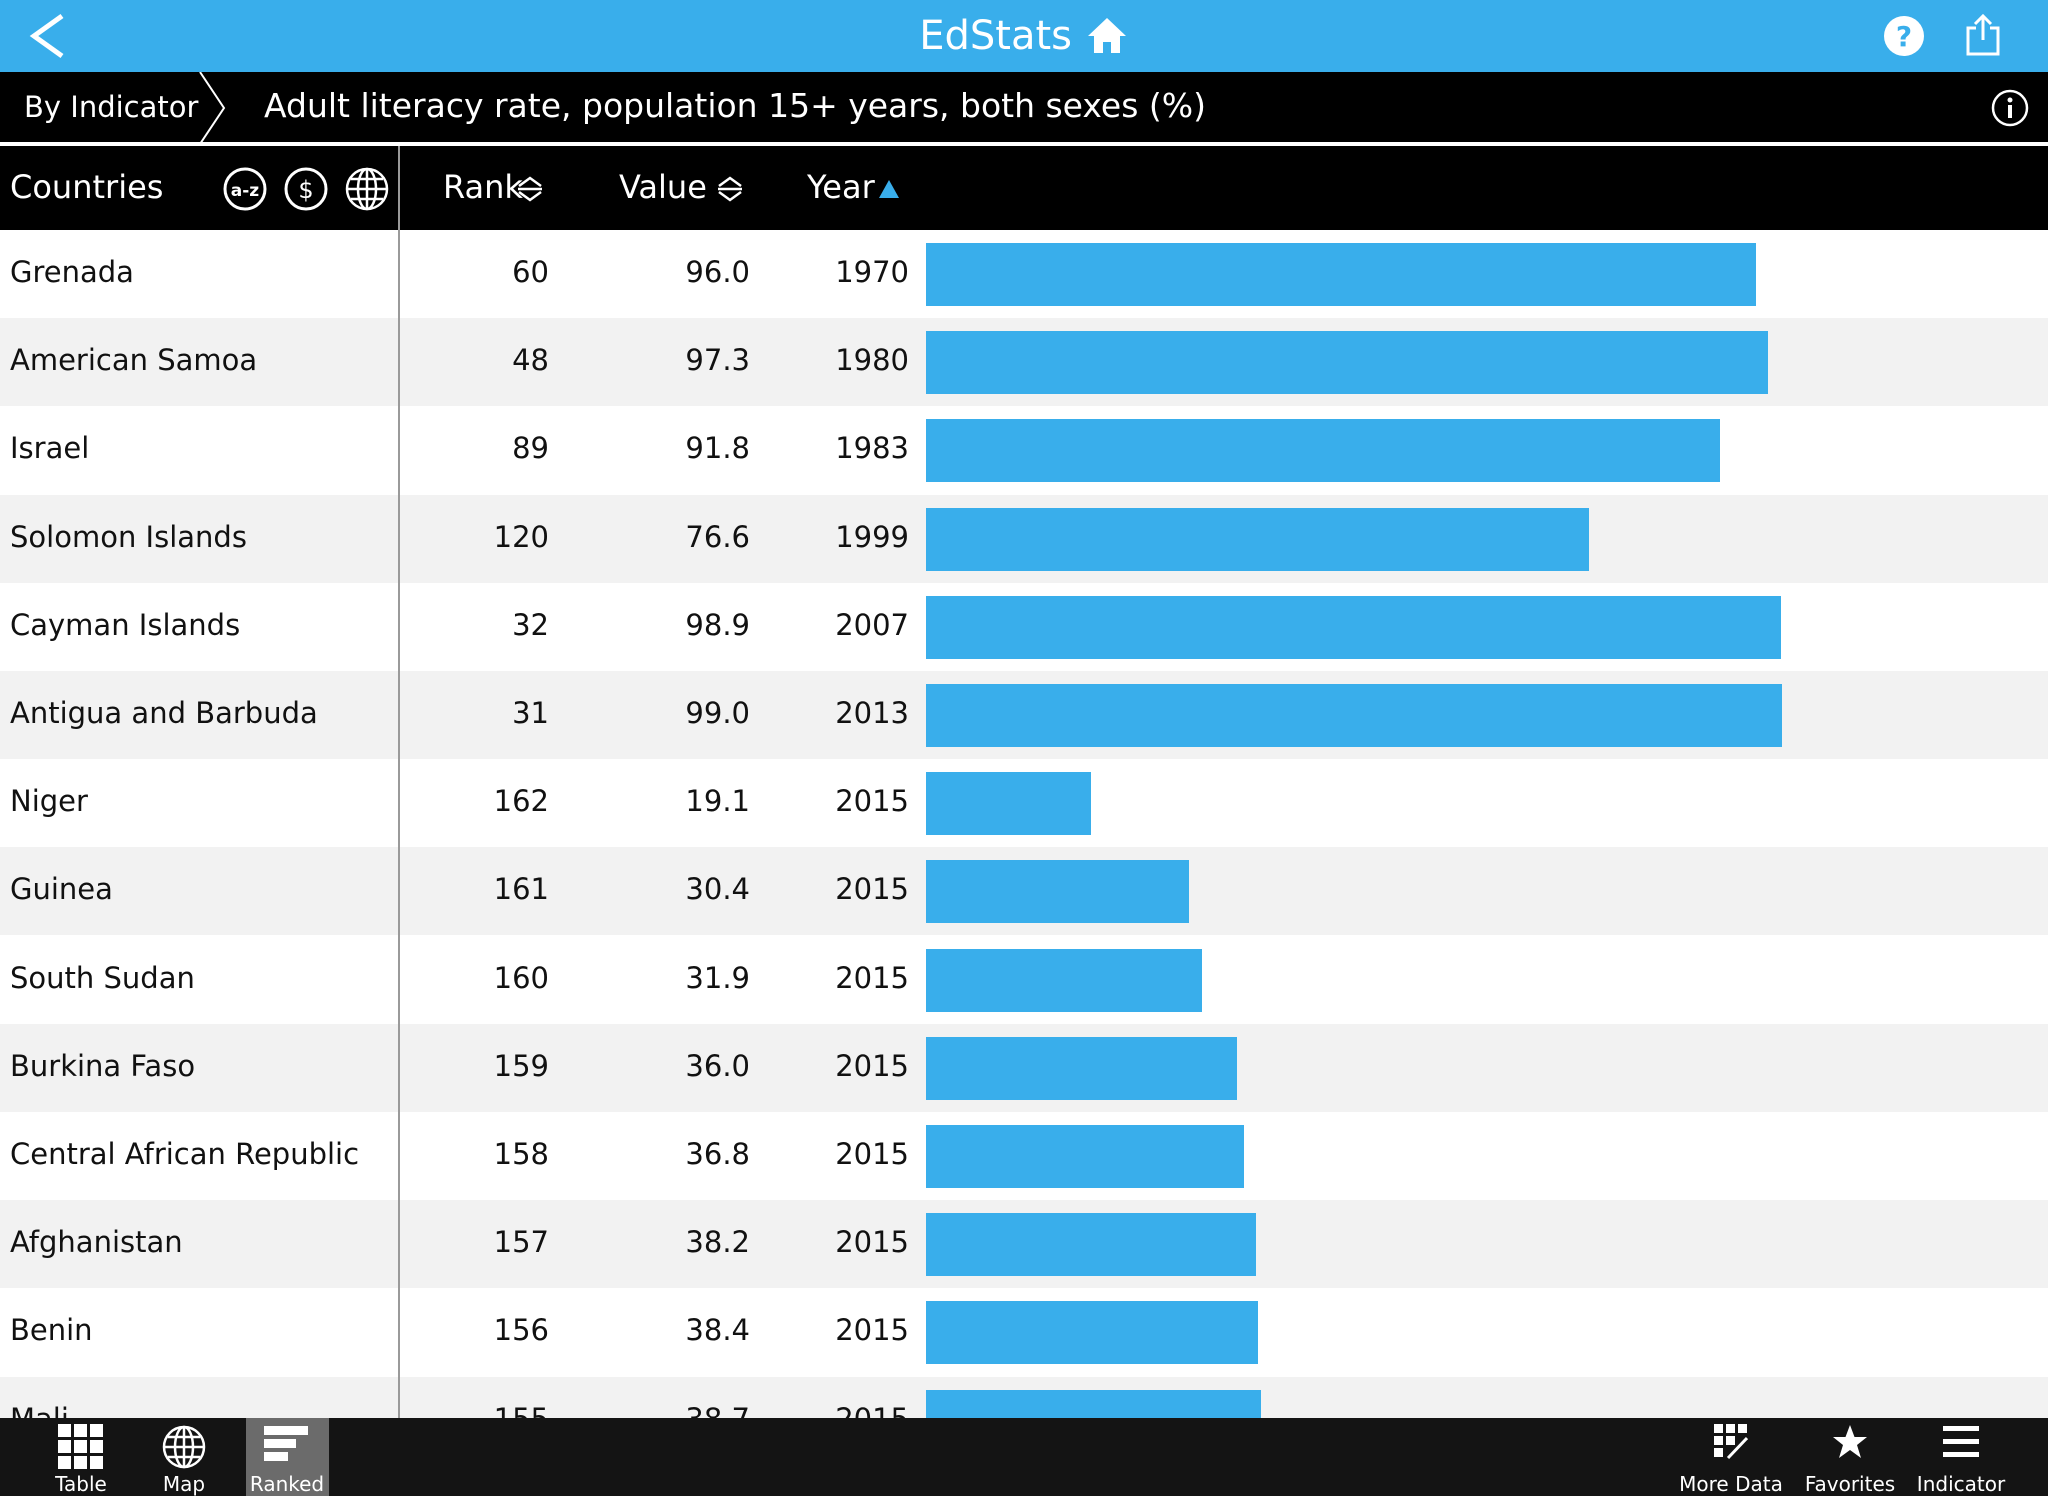 The width and height of the screenshot is (2048, 1496). I want to click on table-row: Mali 155 38.7 2015, so click(1024, 1397).